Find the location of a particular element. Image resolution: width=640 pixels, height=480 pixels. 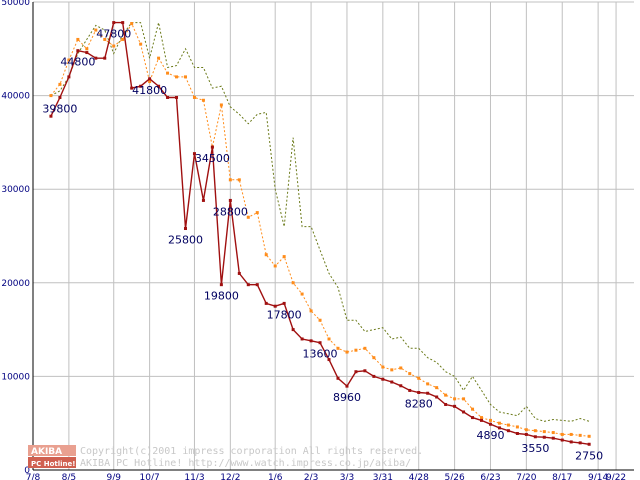

data-label: 41800 is located at coordinates (149, 90).